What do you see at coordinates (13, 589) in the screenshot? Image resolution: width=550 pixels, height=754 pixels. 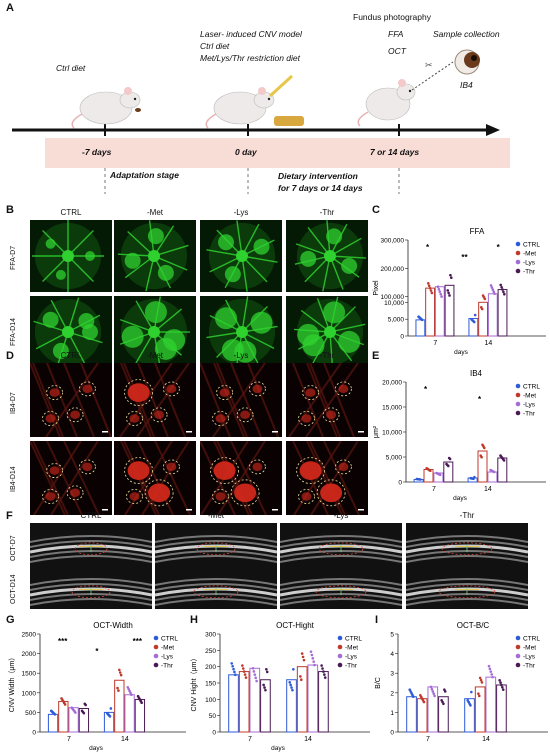 I see `oct-row-label: OCT-D14` at bounding box center [13, 589].